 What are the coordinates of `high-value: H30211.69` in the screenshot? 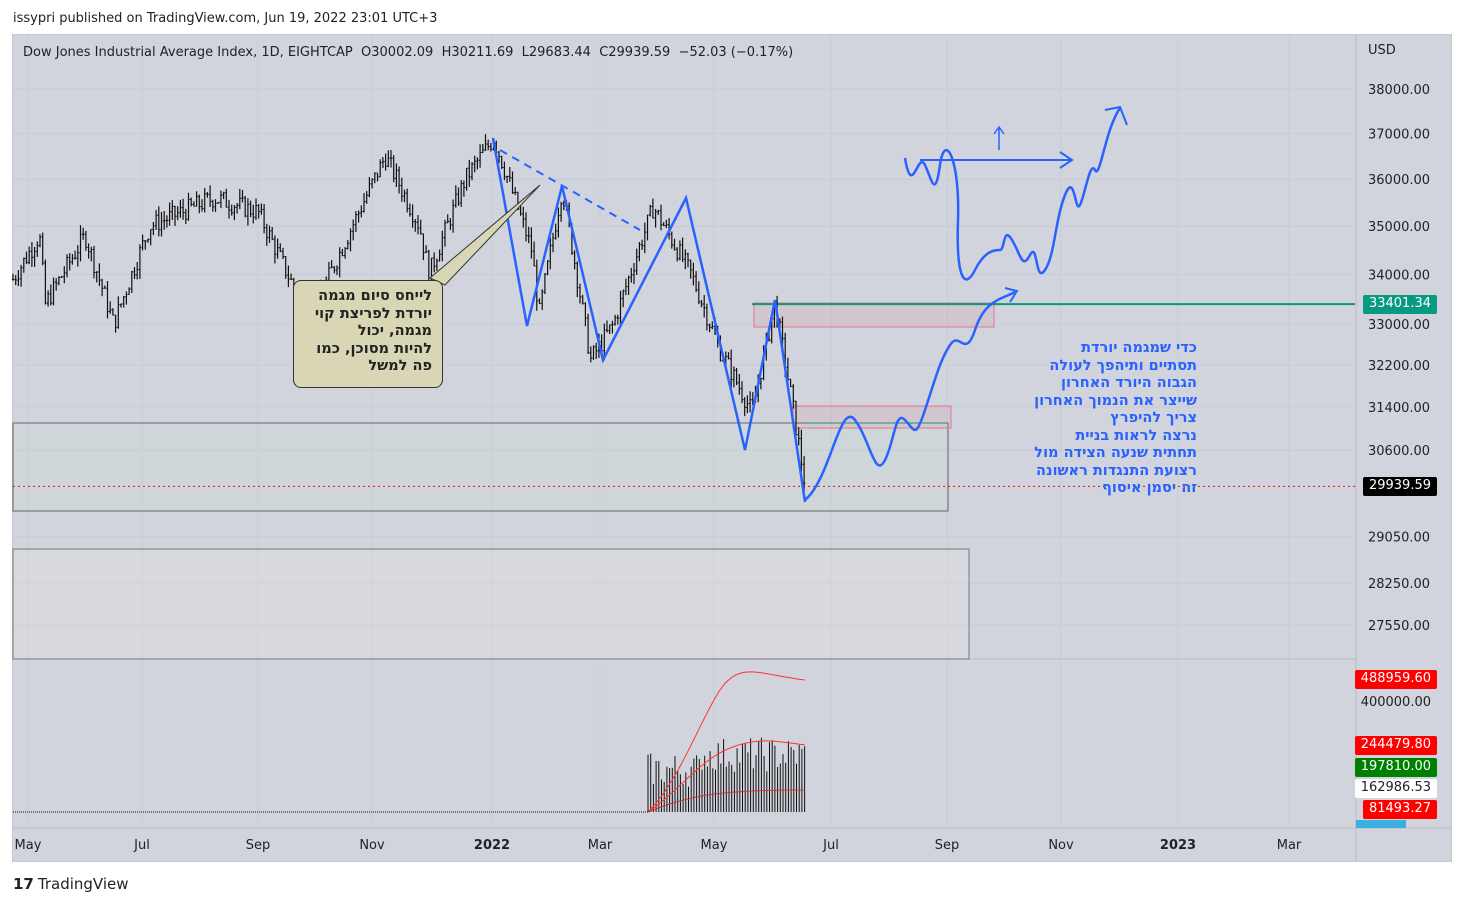 It's located at (477, 52).